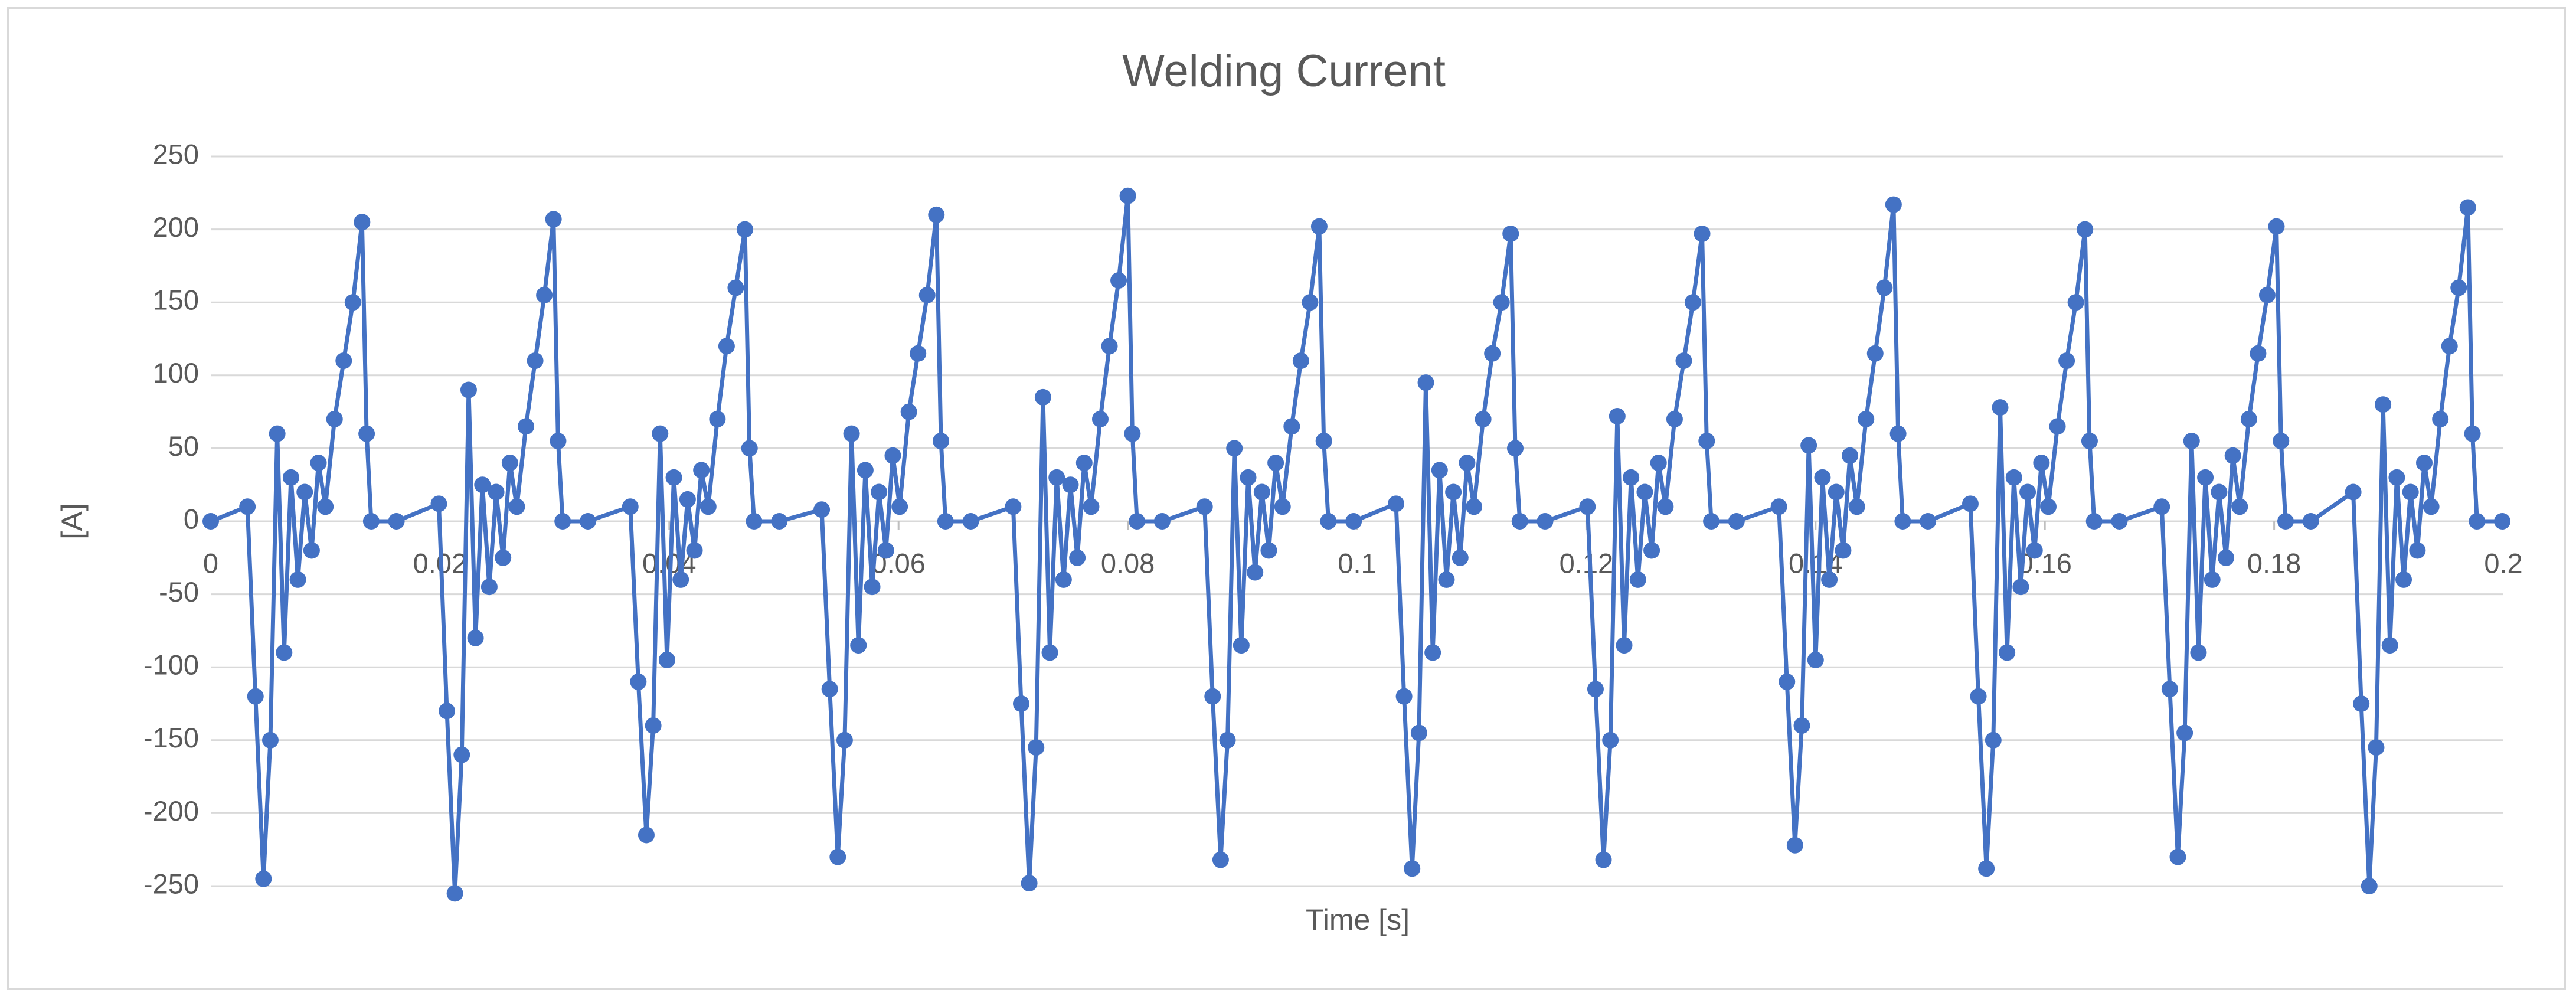  Describe the element at coordinates (171, 737) in the screenshot. I see `y-tick-label: -150` at that location.